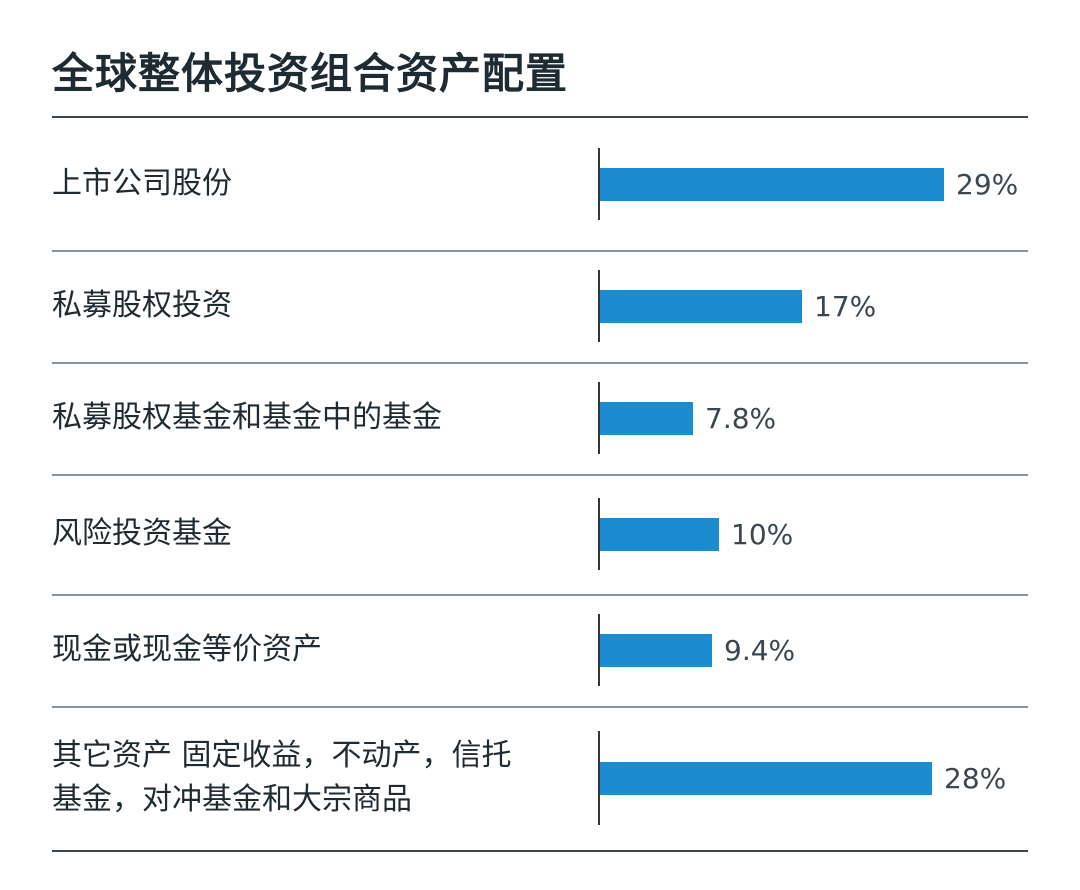  Describe the element at coordinates (762, 534) in the screenshot. I see `value-label: 10%` at that location.